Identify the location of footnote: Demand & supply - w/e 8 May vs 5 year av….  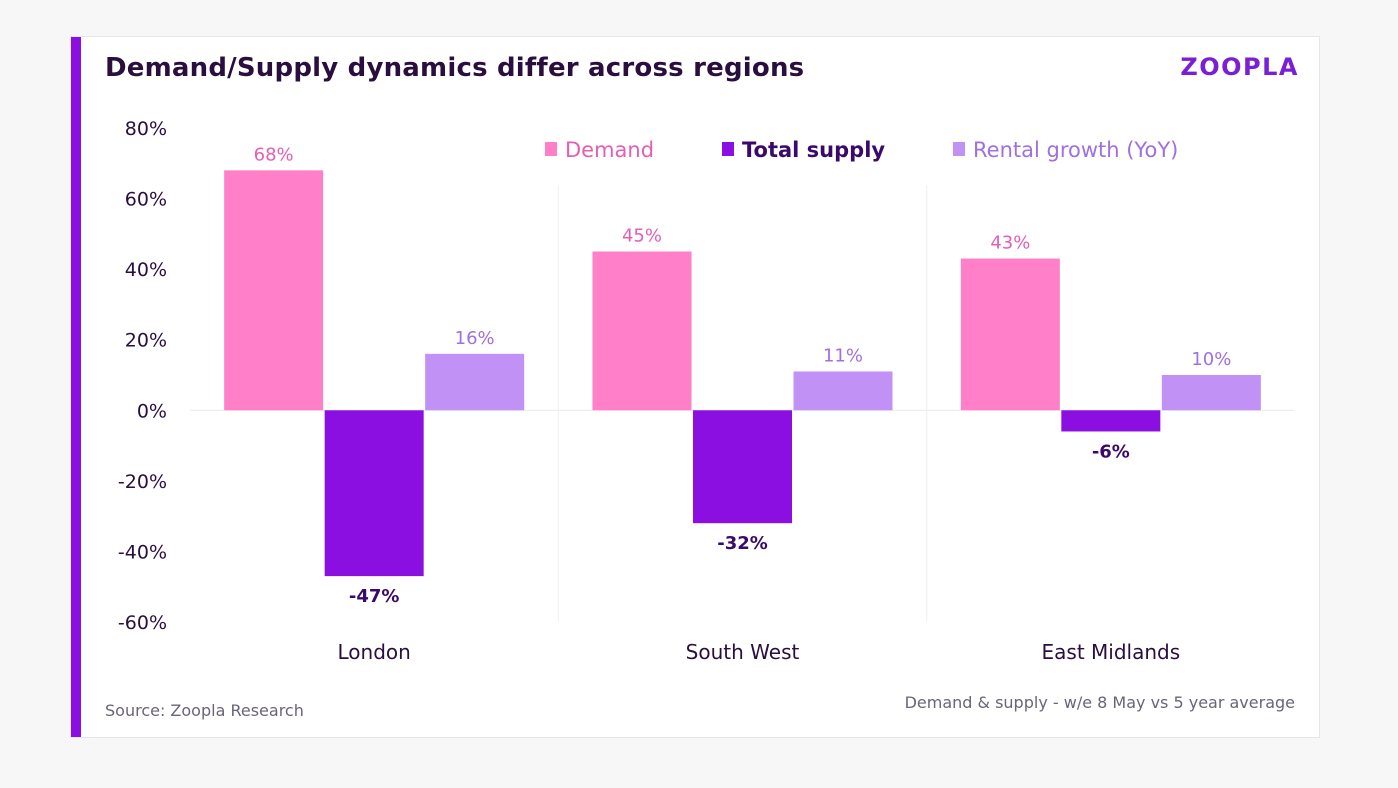
(1099, 702).